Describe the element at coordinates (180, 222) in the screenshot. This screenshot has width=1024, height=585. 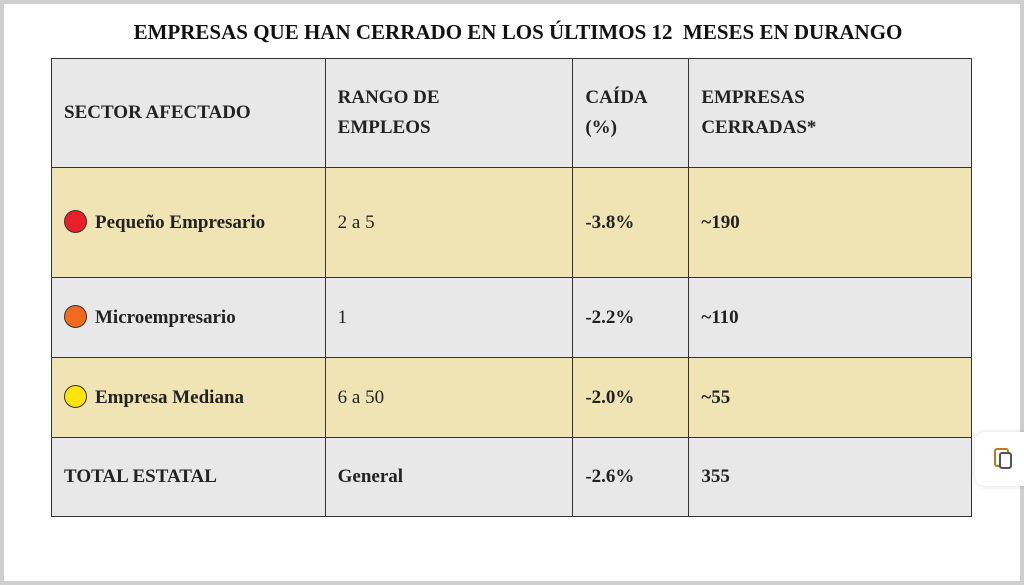
I see `cell-text: Pequeño Empresario` at that location.